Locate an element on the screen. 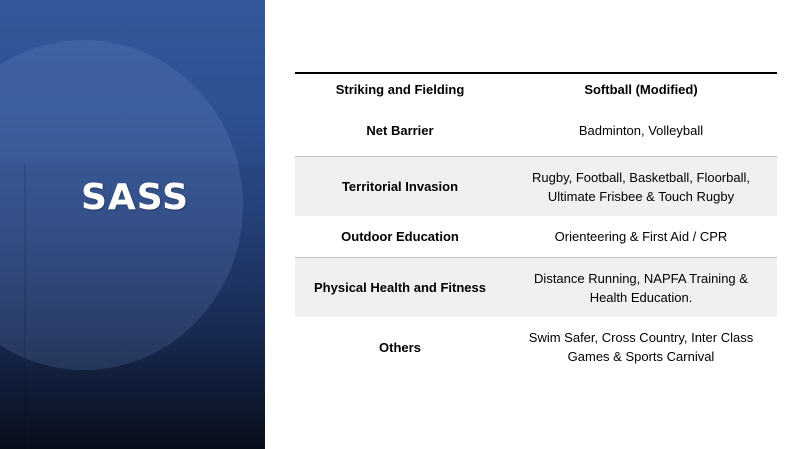 The width and height of the screenshot is (801, 449). table-row: Net Barrier Badminton, Volleyball is located at coordinates (536, 130).